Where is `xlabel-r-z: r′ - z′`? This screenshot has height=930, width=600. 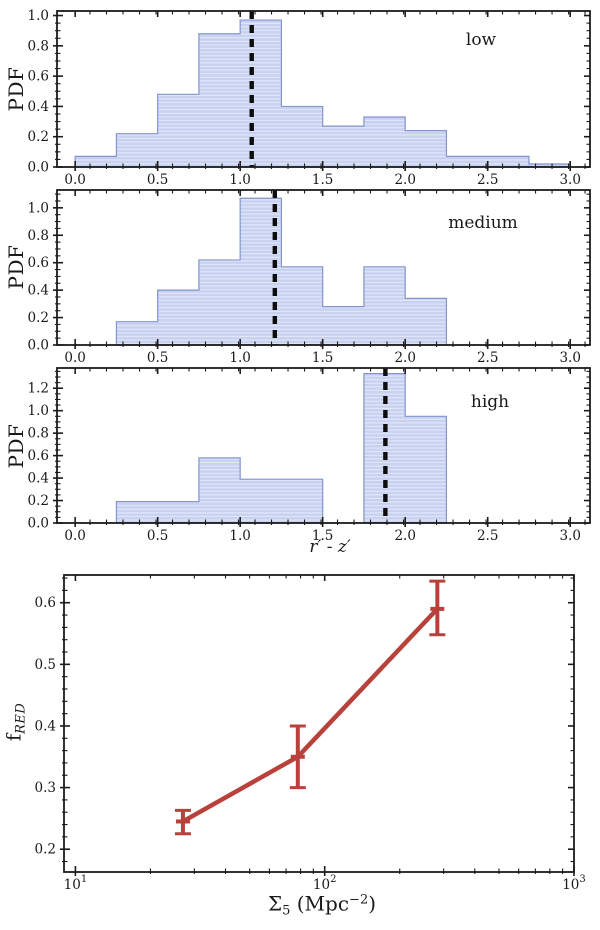
xlabel-r-z: r′ - z′ is located at coordinates (330, 547).